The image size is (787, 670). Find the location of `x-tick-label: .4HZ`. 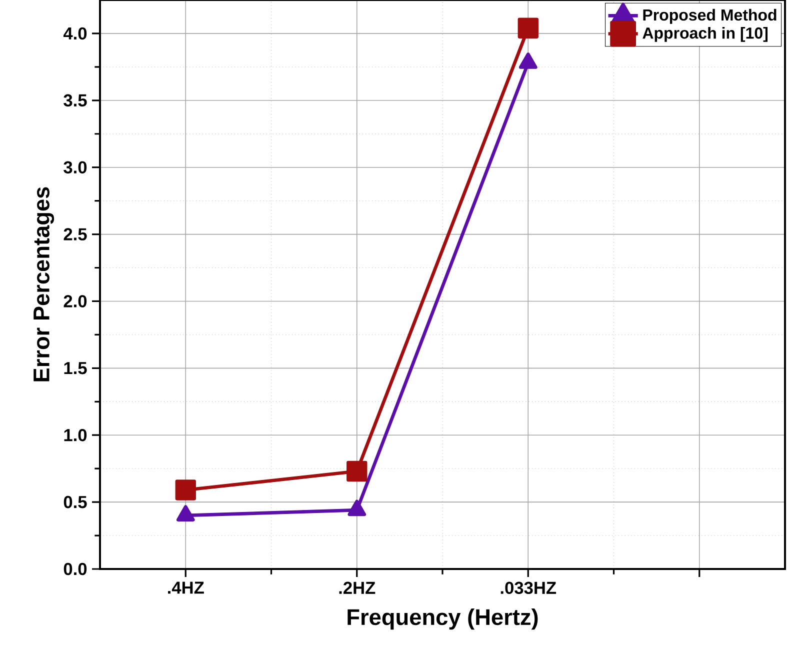

x-tick-label: .4HZ is located at coordinates (186, 588).